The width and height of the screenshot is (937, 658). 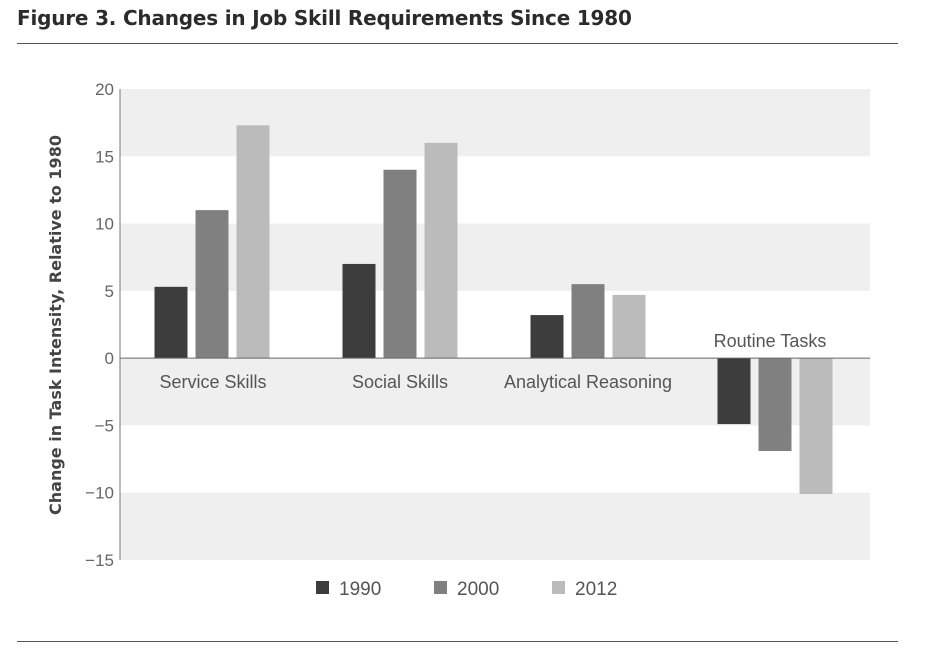 I want to click on y-tick-label: 5, so click(x=109, y=291).